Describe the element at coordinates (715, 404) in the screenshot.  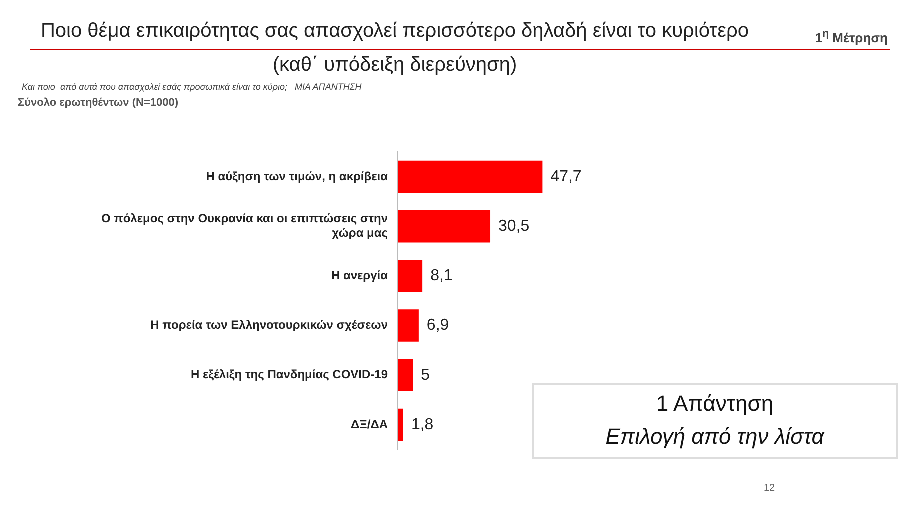
I see `text: 1 Απάντηση` at that location.